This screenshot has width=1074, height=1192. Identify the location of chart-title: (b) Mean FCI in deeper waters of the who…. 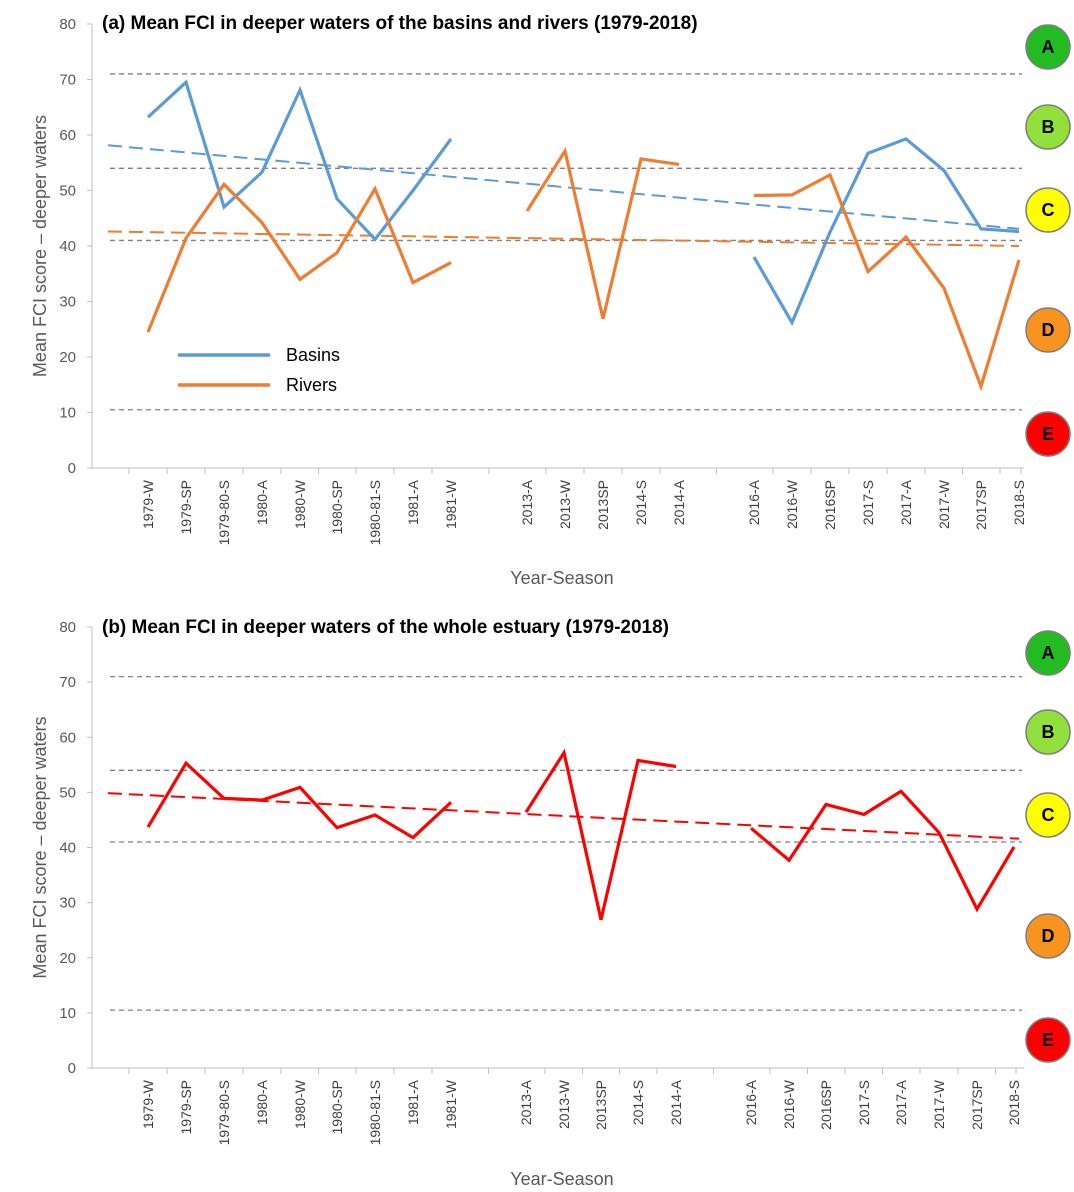
(385, 627).